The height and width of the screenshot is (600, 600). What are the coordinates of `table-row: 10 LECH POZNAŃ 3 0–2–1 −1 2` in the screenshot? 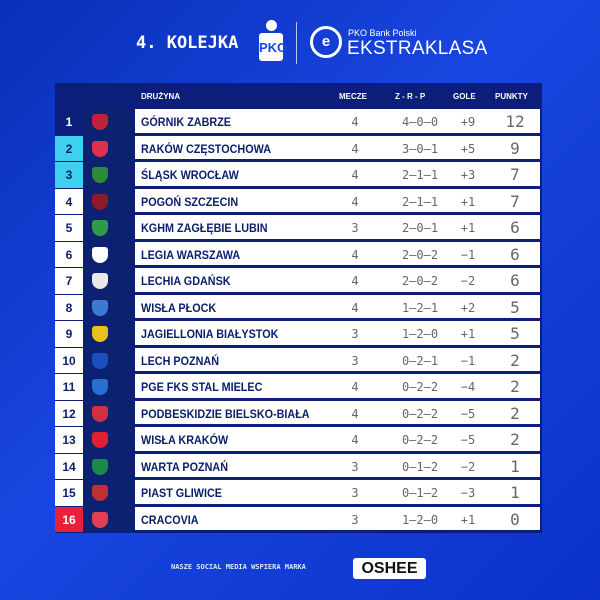 It's located at (298, 360).